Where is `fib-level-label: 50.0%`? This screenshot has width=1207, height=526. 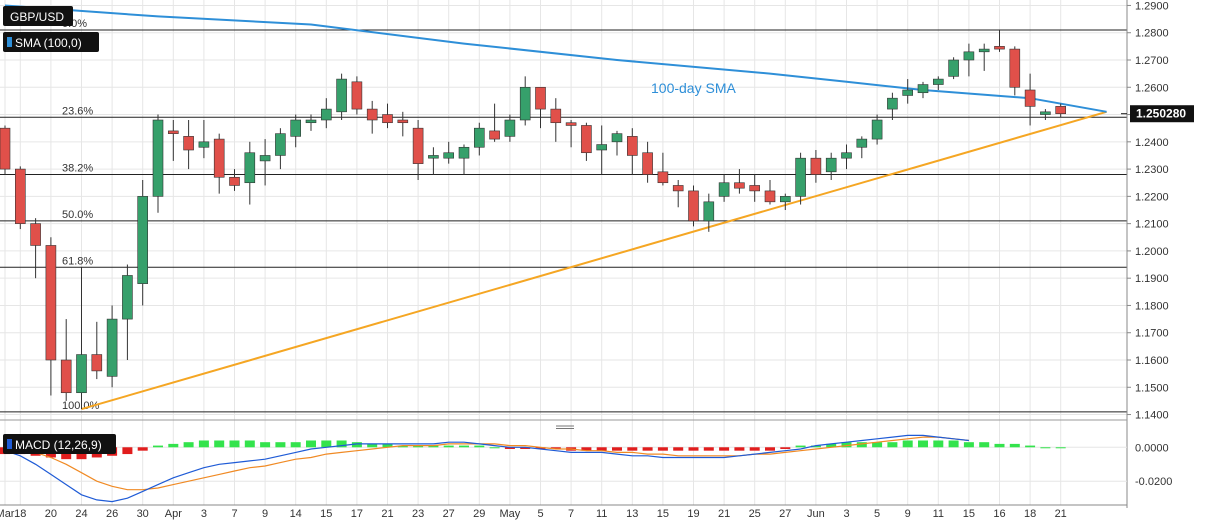
fib-level-label: 50.0% is located at coordinates (77, 215).